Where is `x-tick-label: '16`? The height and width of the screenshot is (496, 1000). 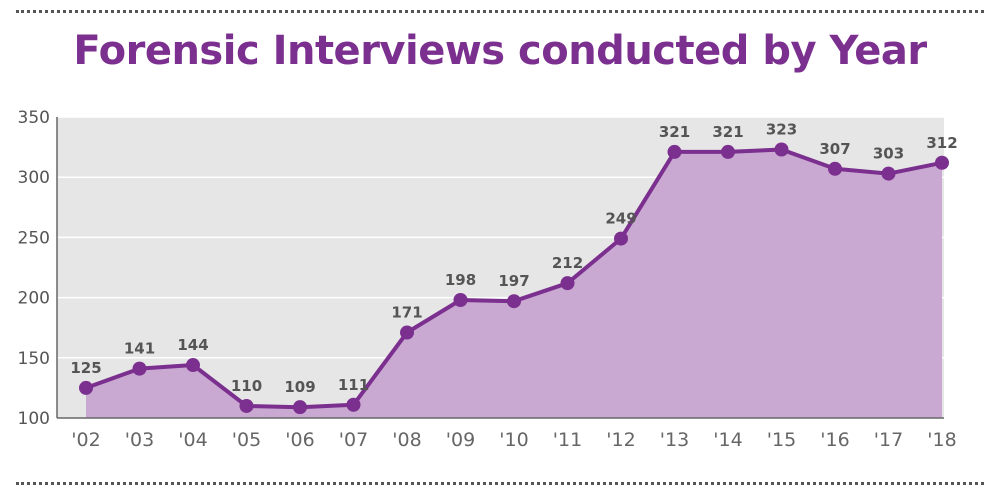 x-tick-label: '16 is located at coordinates (834, 440).